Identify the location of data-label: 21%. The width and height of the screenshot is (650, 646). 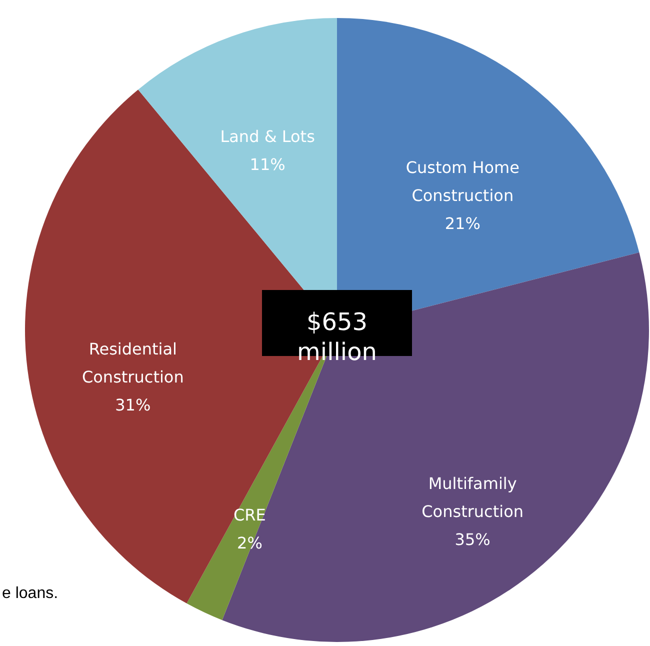
(462, 224).